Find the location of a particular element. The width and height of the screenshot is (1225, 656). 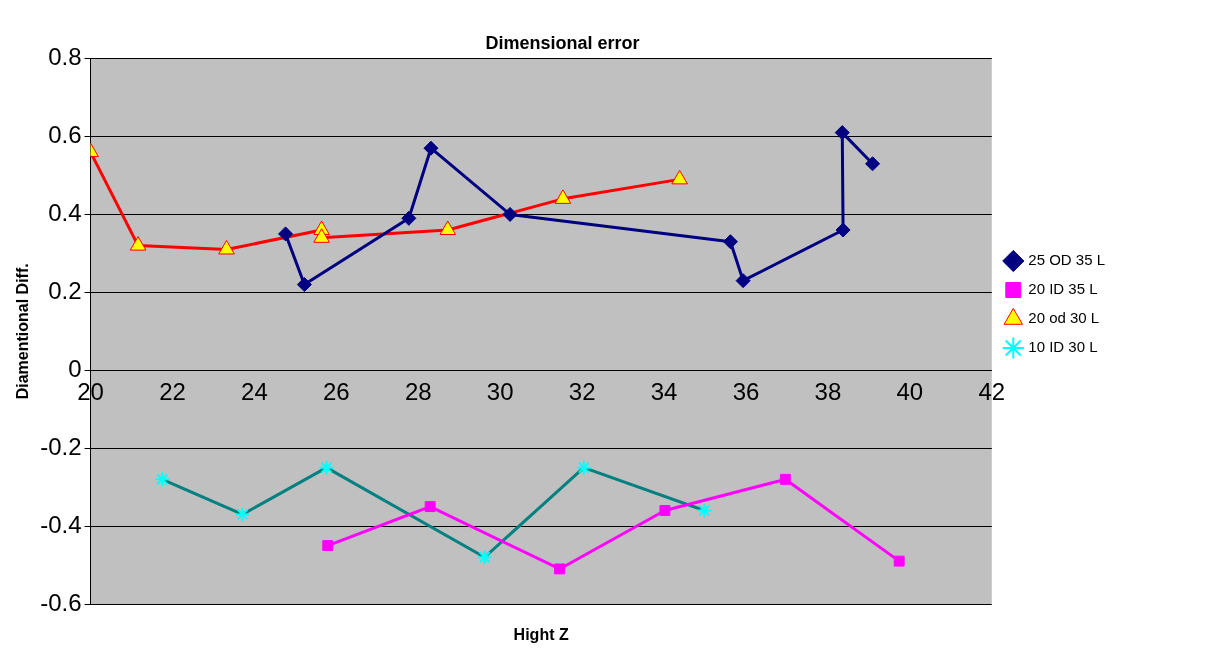

x-tick-label: 36 is located at coordinates (746, 392).